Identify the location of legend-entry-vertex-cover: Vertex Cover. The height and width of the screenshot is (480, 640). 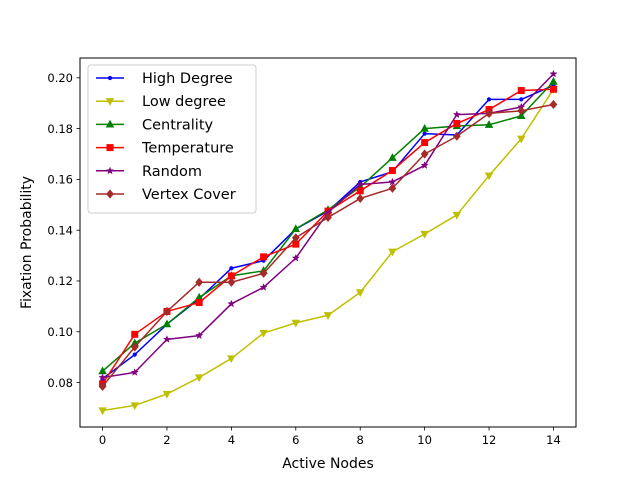
(166, 195).